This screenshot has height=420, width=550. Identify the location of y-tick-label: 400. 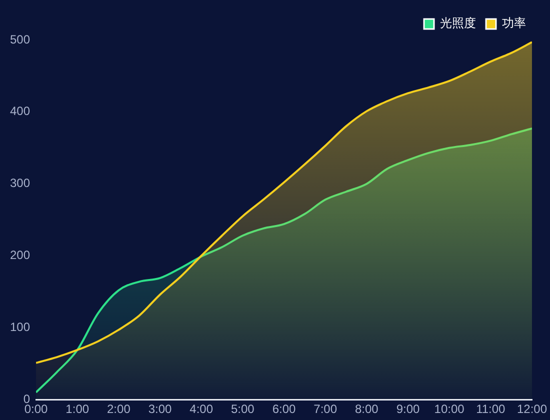
(20, 111).